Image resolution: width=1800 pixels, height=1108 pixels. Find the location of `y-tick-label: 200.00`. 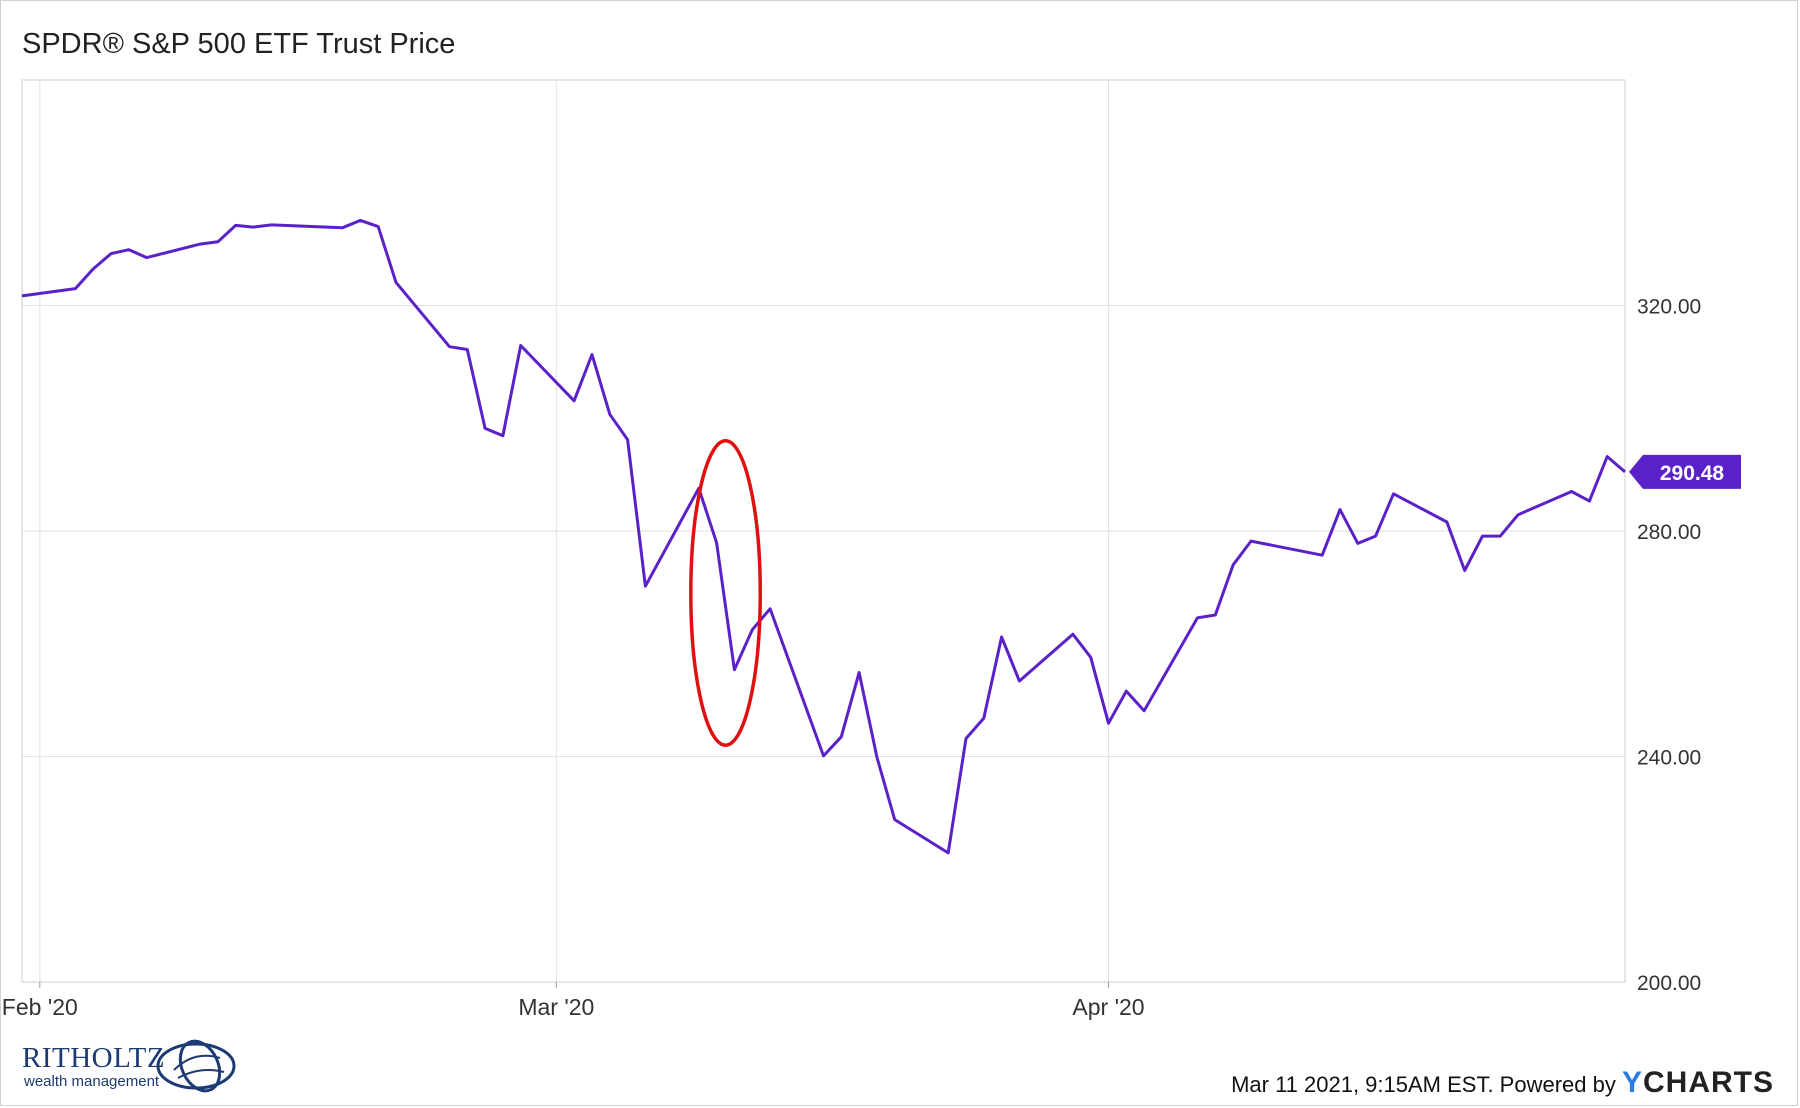

y-tick-label: 200.00 is located at coordinates (1669, 983).